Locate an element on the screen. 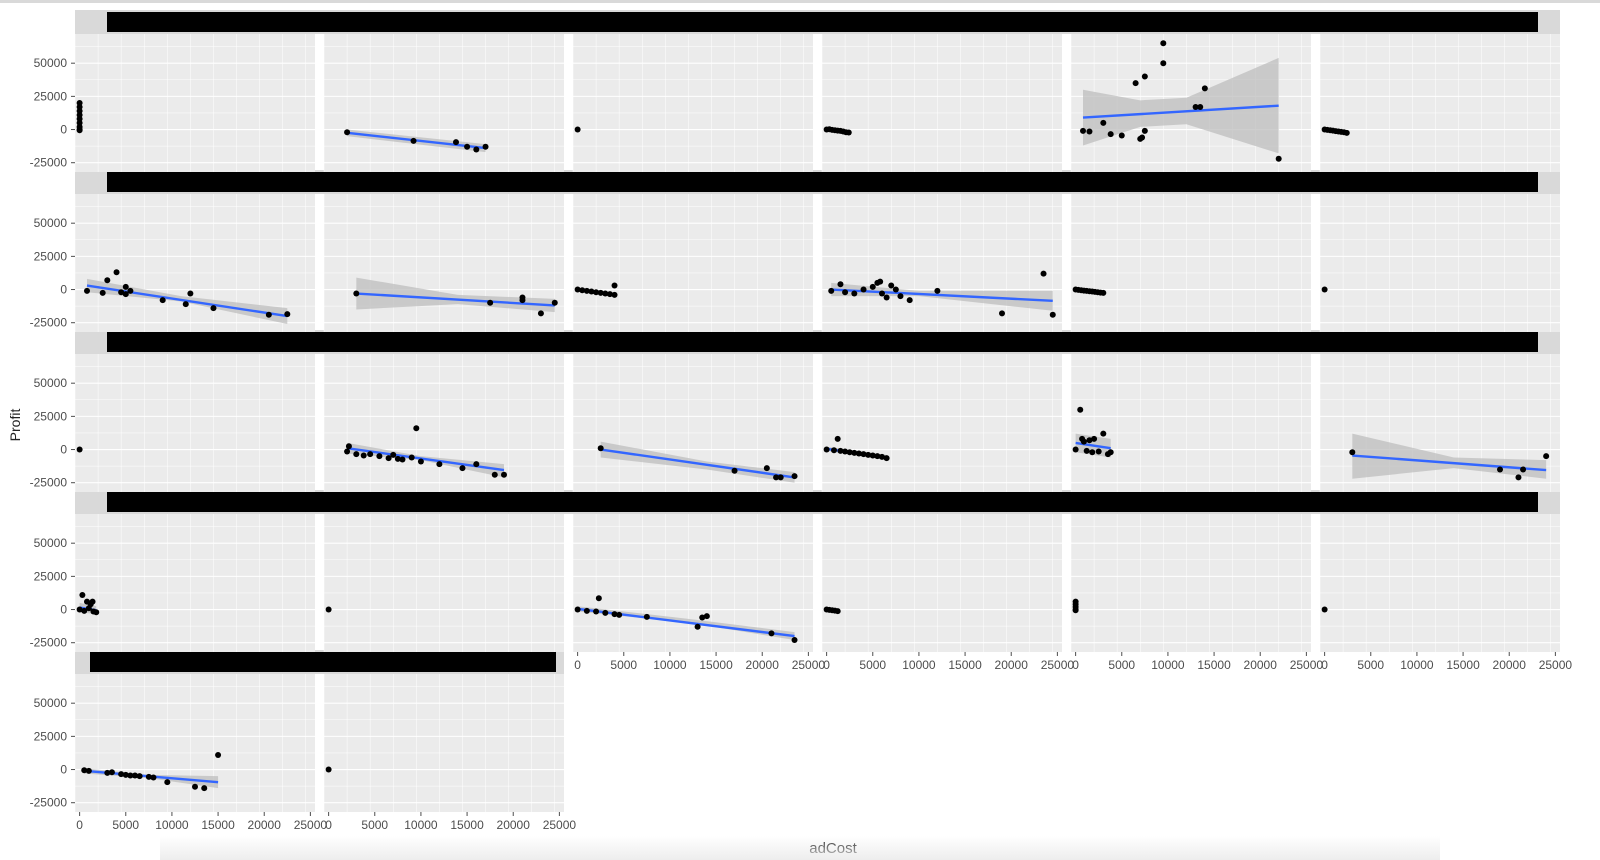  confidence-band is located at coordinates (1181, 105).